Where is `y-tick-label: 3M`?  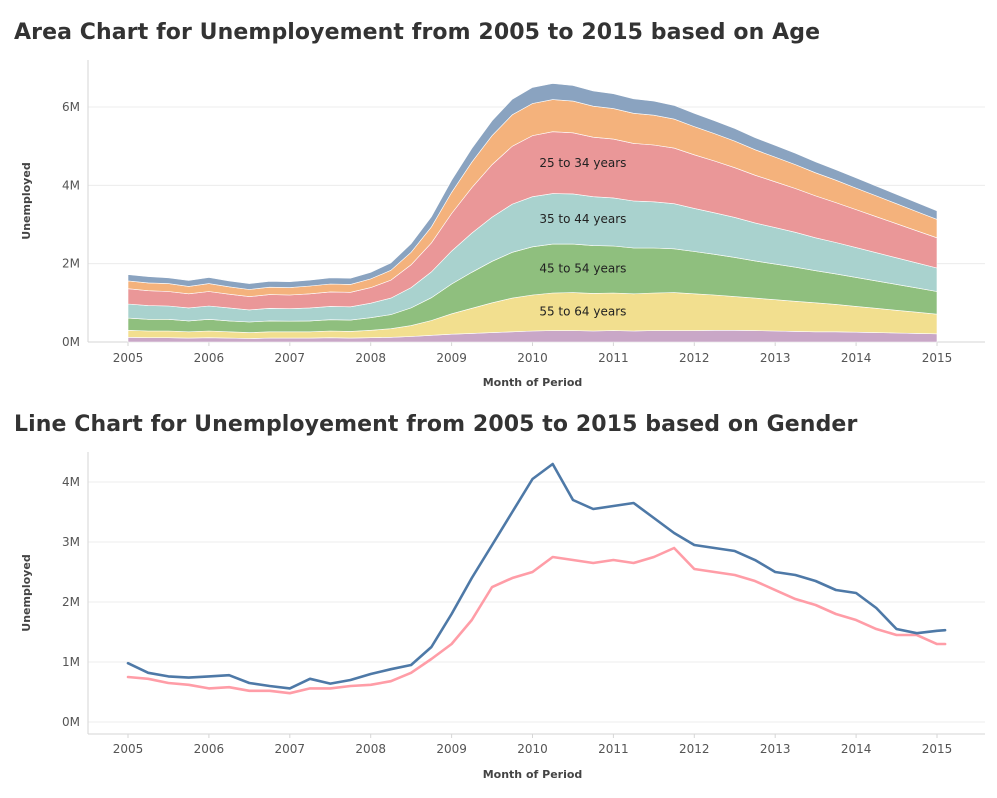
y-tick-label: 3M is located at coordinates (71, 542).